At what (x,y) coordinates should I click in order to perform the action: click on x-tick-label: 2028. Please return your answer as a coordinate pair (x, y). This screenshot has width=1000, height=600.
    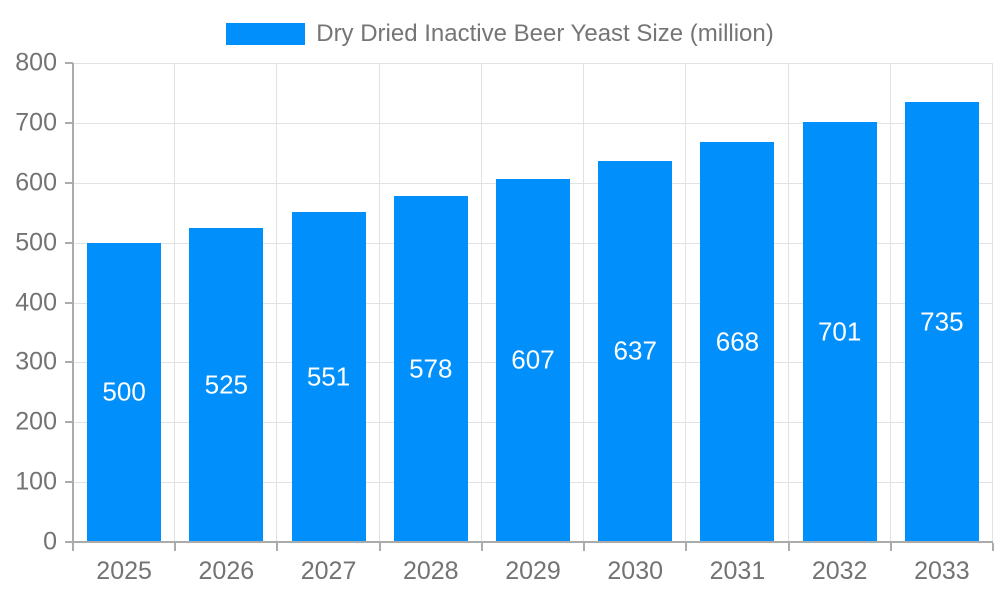
    Looking at the image, I should click on (430, 571).